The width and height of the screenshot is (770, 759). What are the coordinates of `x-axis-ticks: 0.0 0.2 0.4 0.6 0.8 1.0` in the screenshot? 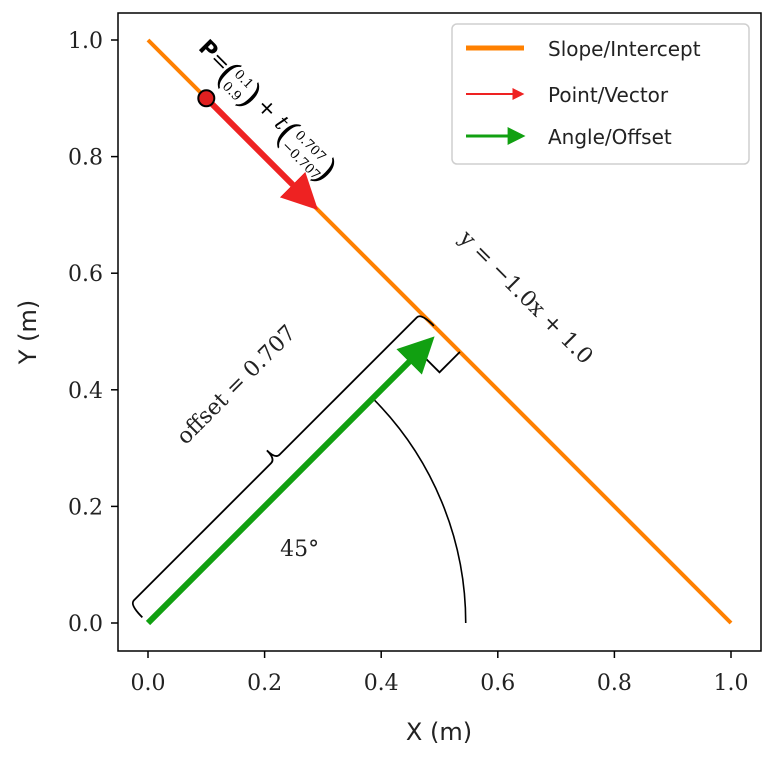 It's located at (440, 673).